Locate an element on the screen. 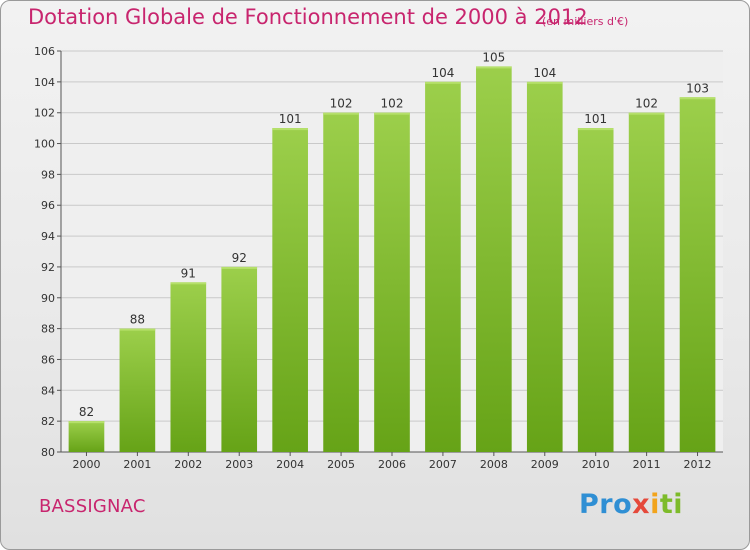 This screenshot has height=550, width=750. y-tick-label: 88 is located at coordinates (48, 329).